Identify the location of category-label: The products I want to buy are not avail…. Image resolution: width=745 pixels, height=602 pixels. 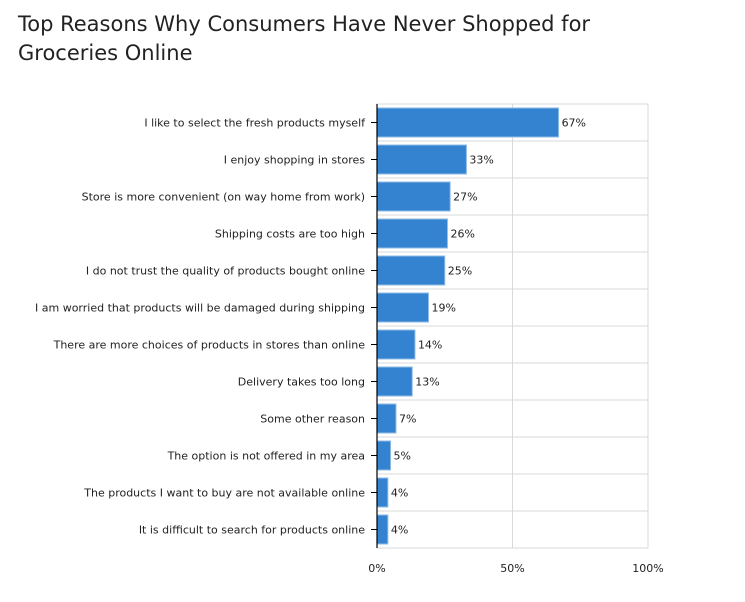
(224, 493).